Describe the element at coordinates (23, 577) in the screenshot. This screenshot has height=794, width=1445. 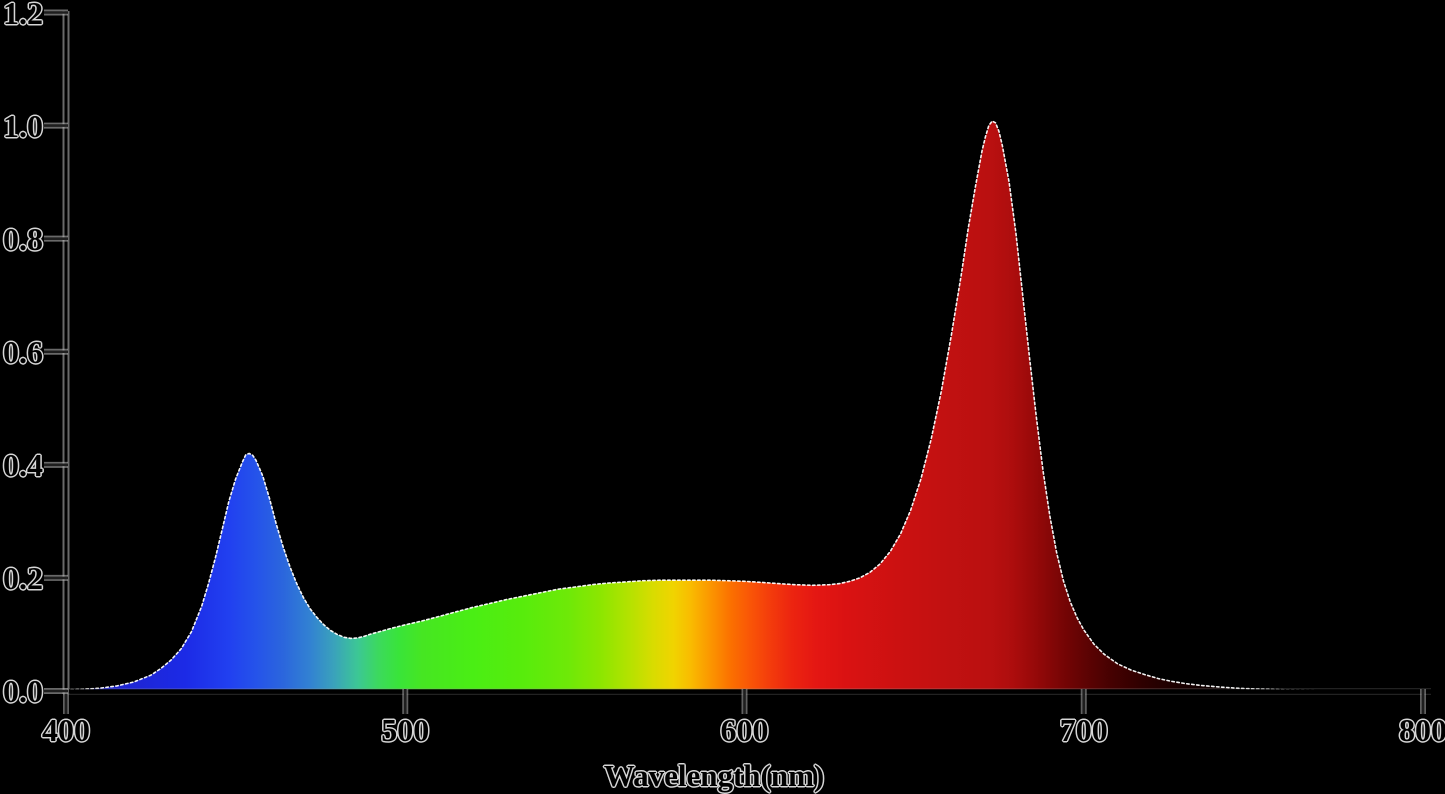
I see `y-tick-label: 0.2` at that location.